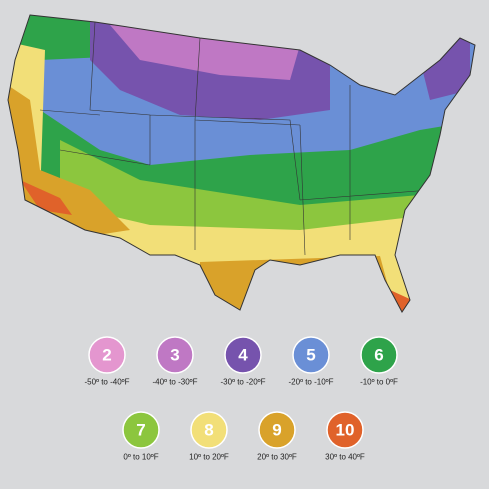  Describe the element at coordinates (209, 457) in the screenshot. I see `zone-range: 10º to 20ºF` at that location.